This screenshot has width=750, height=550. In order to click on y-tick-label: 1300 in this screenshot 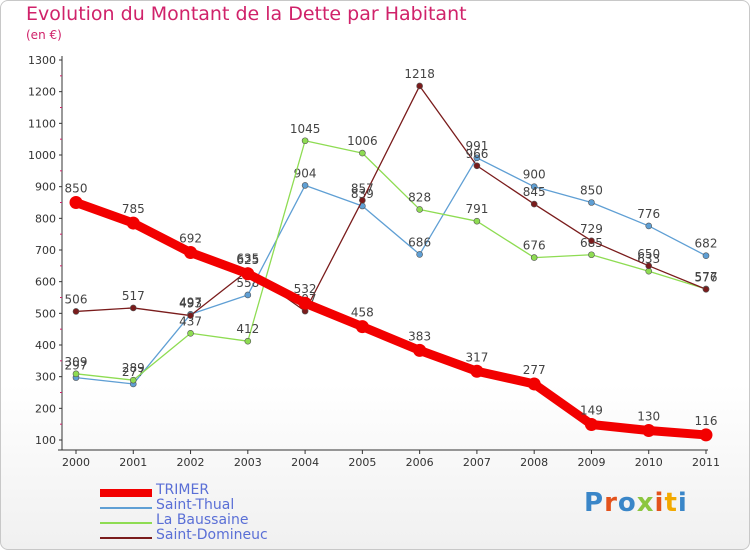, I will do `click(42, 60)`.